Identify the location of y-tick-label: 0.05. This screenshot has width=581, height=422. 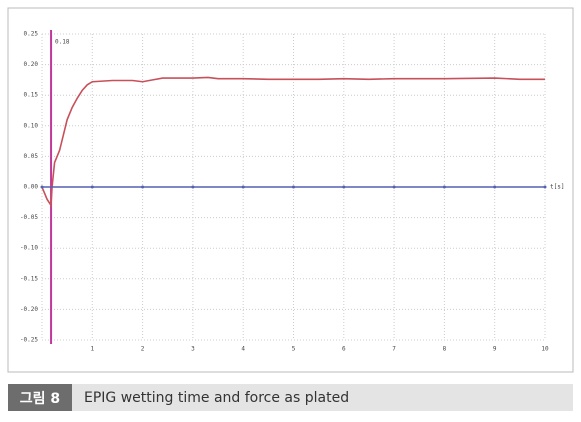
(31, 156).